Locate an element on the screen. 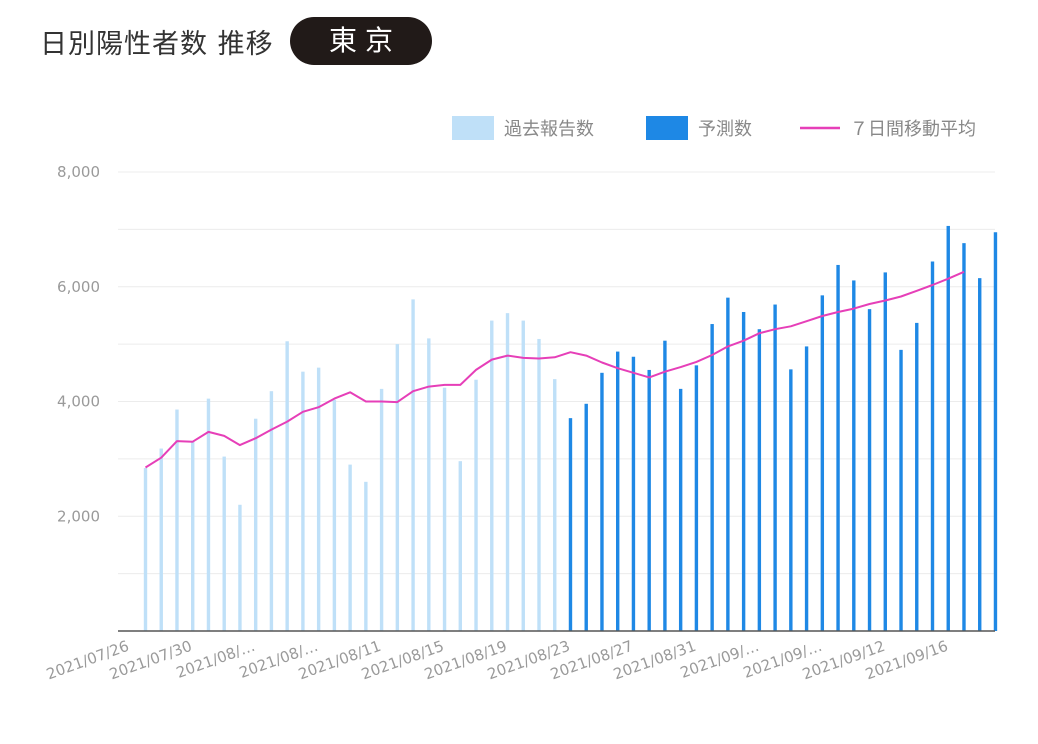 The width and height of the screenshot is (1038, 744). legend: 過去報告数 予測数 ７日間移動平均 is located at coordinates (714, 128).